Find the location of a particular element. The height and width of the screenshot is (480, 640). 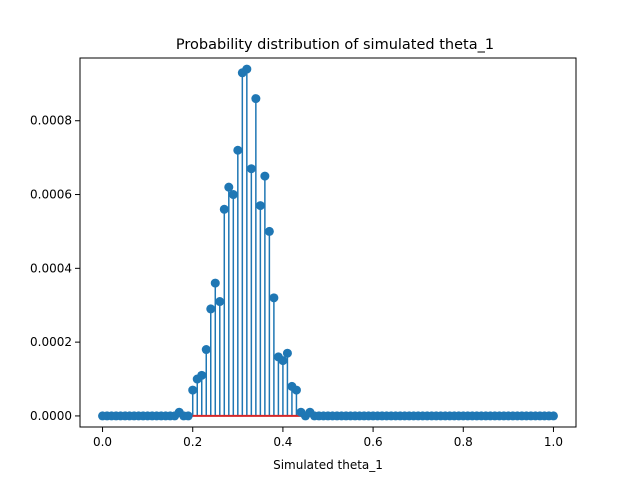

x-tick-label: 0.2 is located at coordinates (192, 442).